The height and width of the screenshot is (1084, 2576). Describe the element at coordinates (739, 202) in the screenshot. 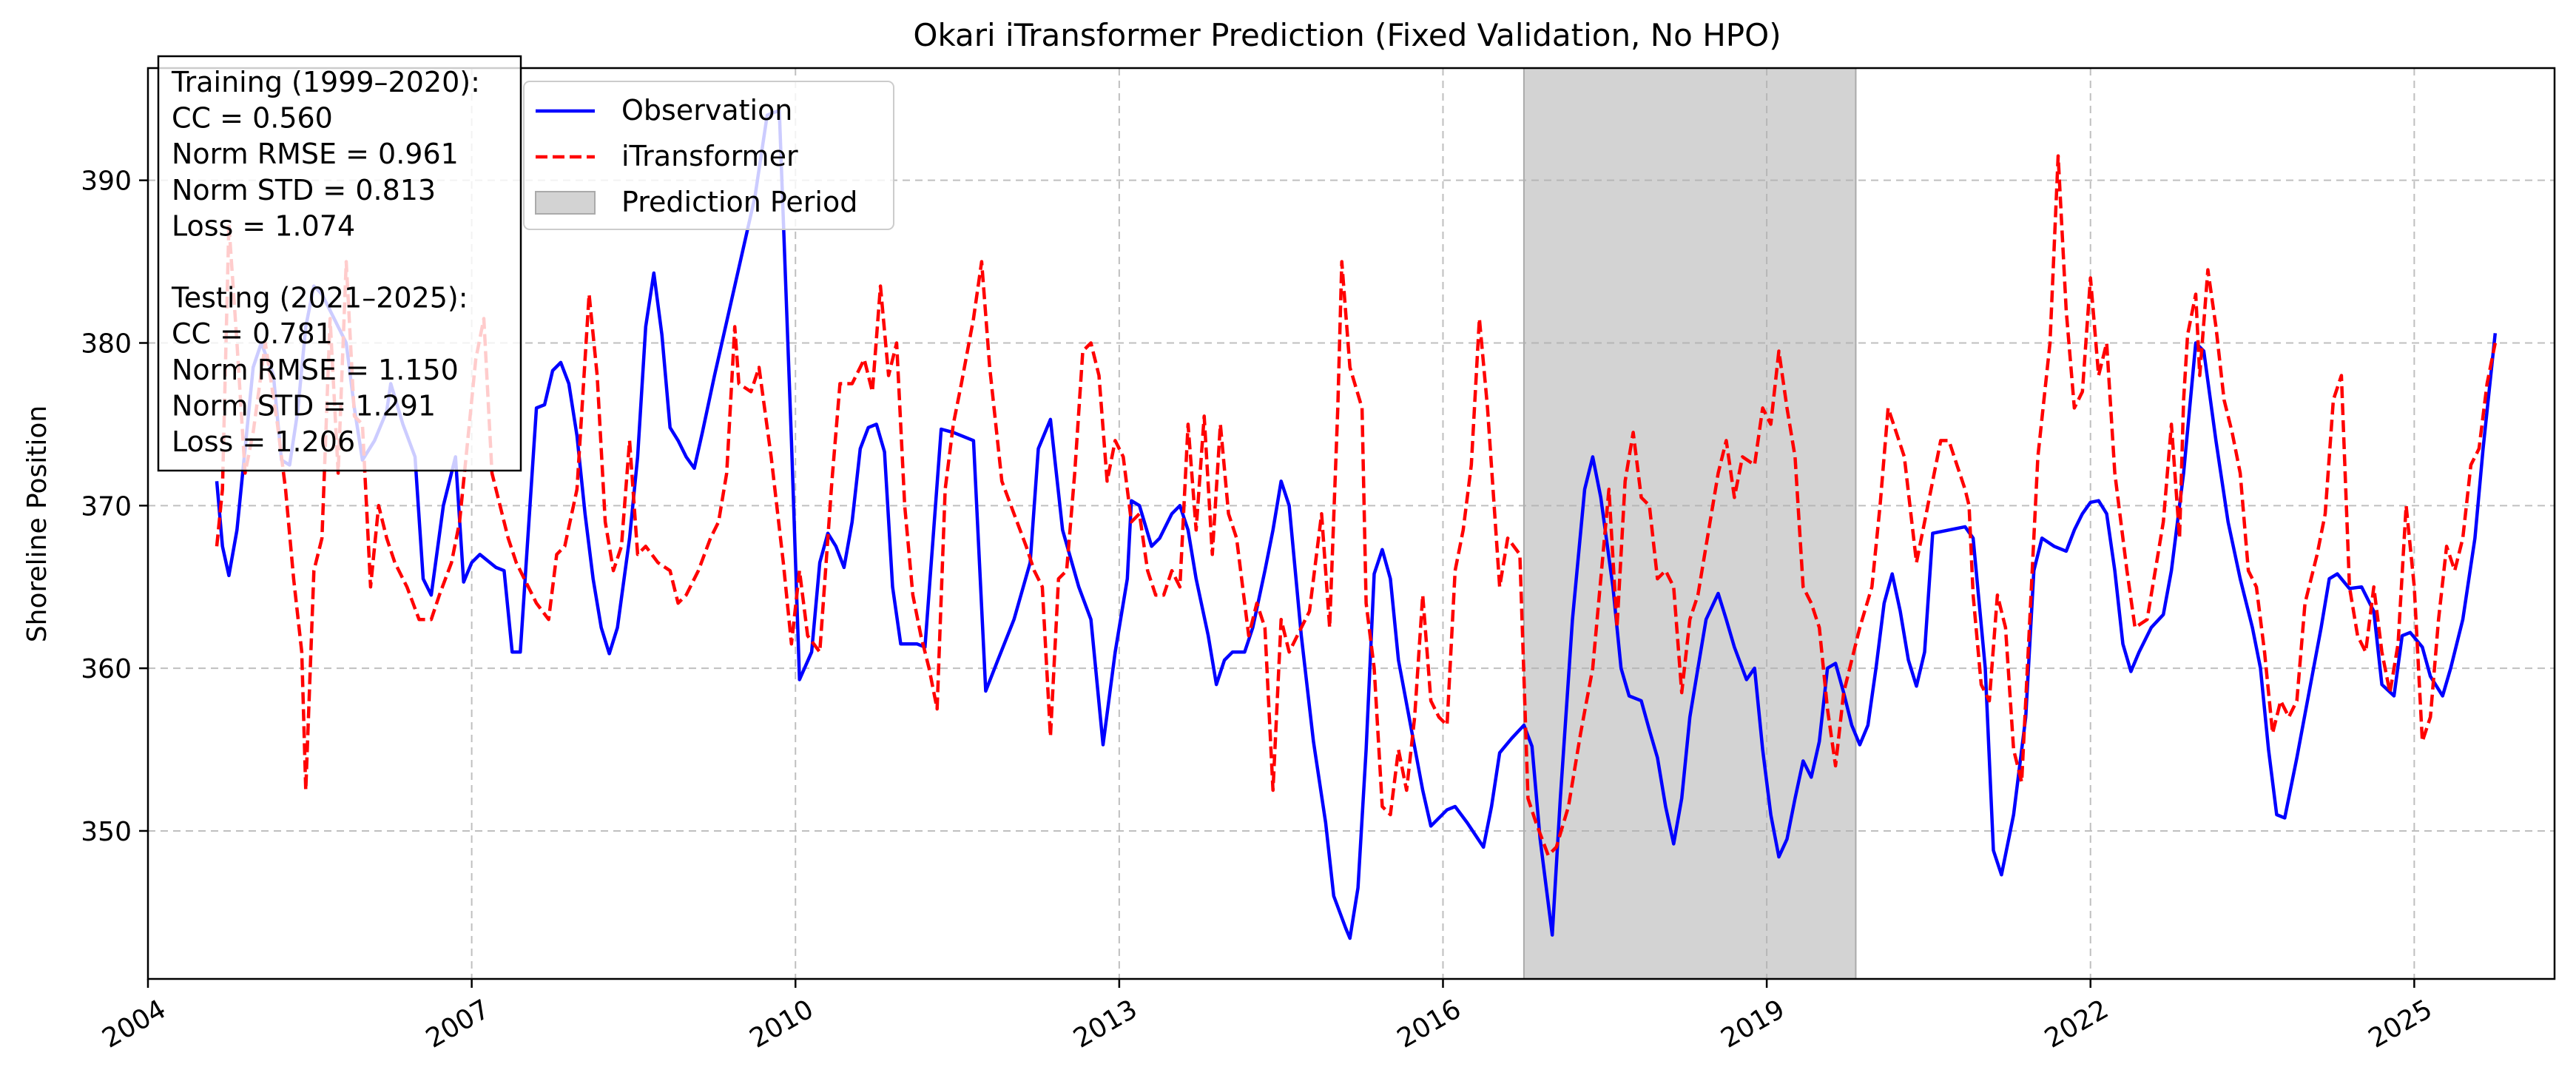

I see `legend-period-label: Prediction Period` at that location.